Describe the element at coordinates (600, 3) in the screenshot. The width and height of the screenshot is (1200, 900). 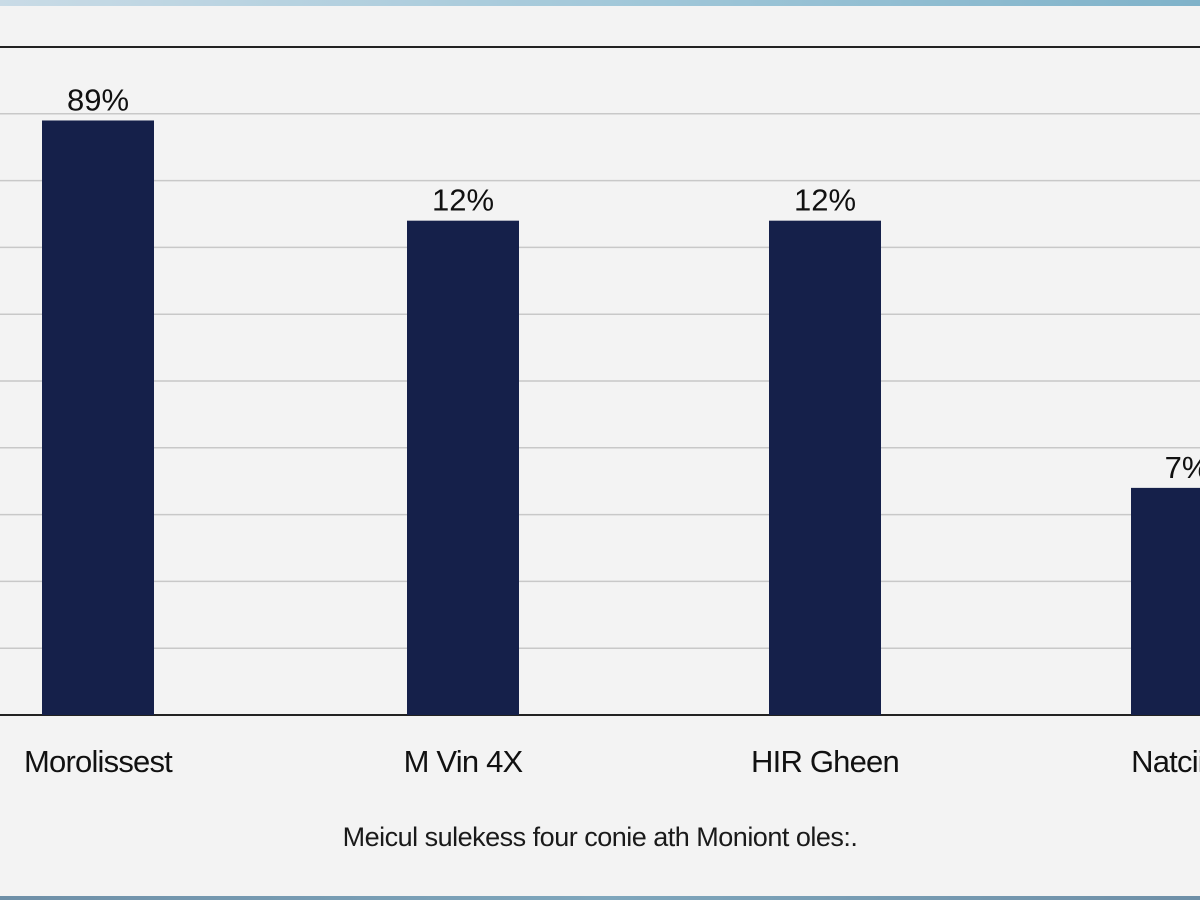
I see `top-accent-bar` at that location.